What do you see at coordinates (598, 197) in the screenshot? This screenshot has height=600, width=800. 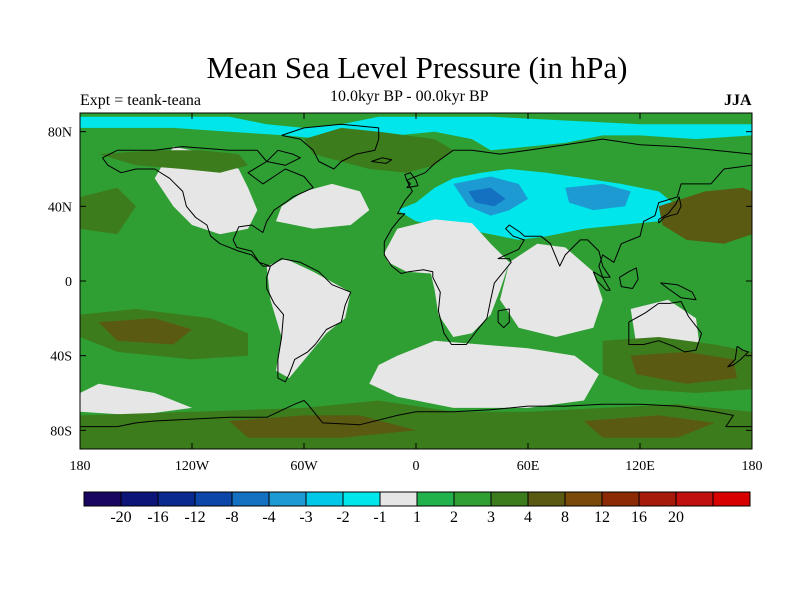 I see `region-asia-low-core-east` at bounding box center [598, 197].